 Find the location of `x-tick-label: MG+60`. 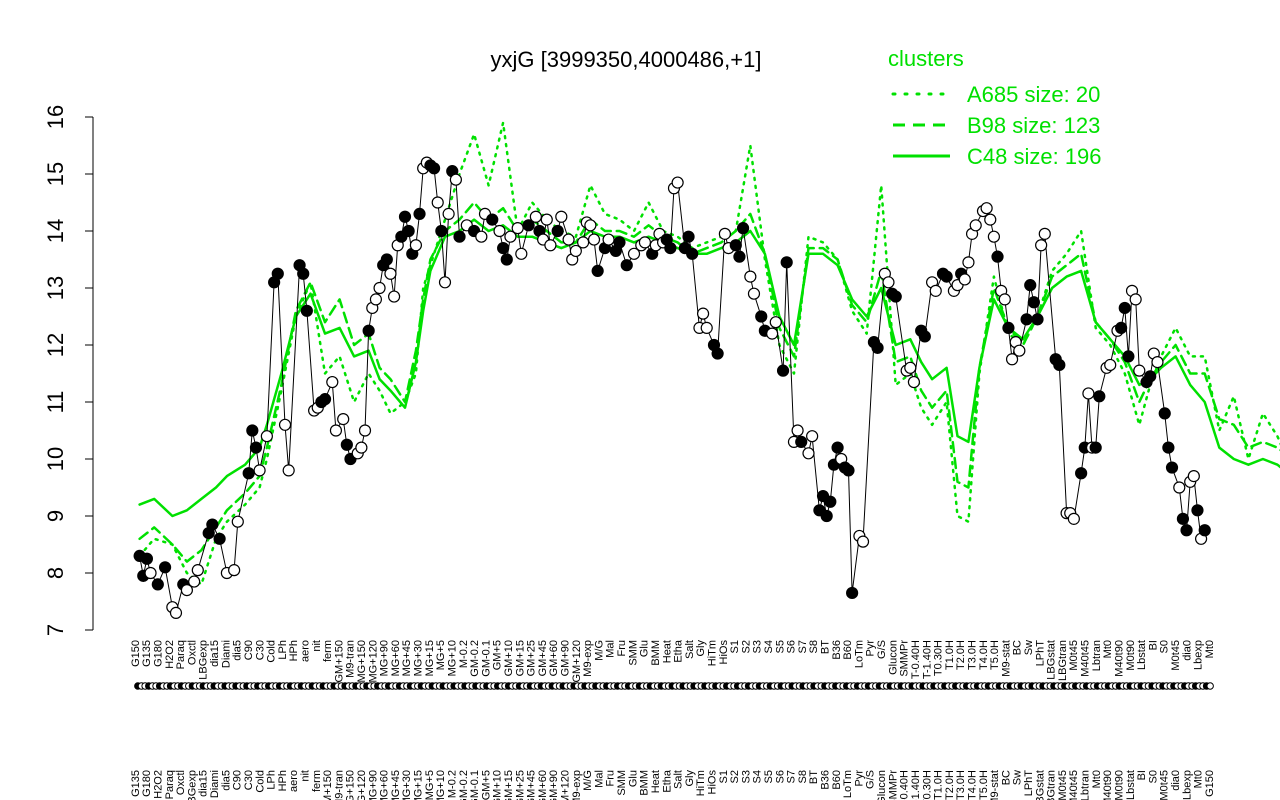

x-tick-label: MG+60 is located at coordinates (396, 658).